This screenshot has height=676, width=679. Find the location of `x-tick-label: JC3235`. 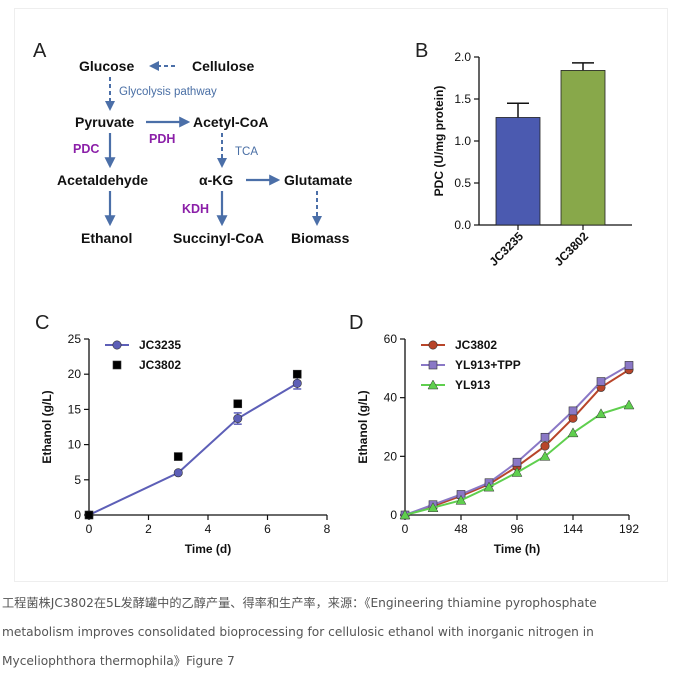

x-tick-label: JC3235 is located at coordinates (506, 249).